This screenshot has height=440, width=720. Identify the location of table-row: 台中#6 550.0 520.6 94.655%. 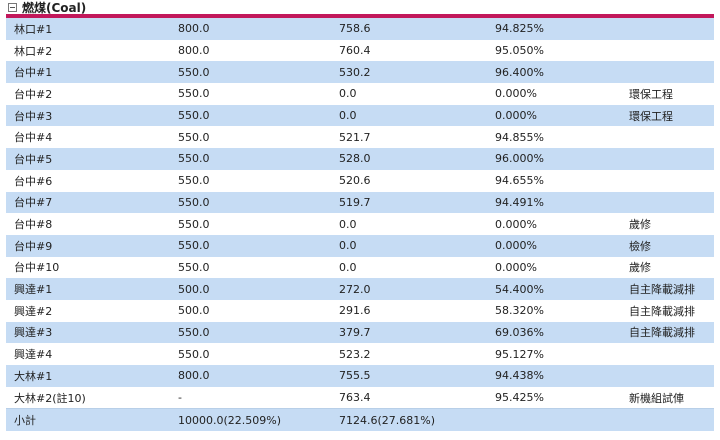
(360, 181).